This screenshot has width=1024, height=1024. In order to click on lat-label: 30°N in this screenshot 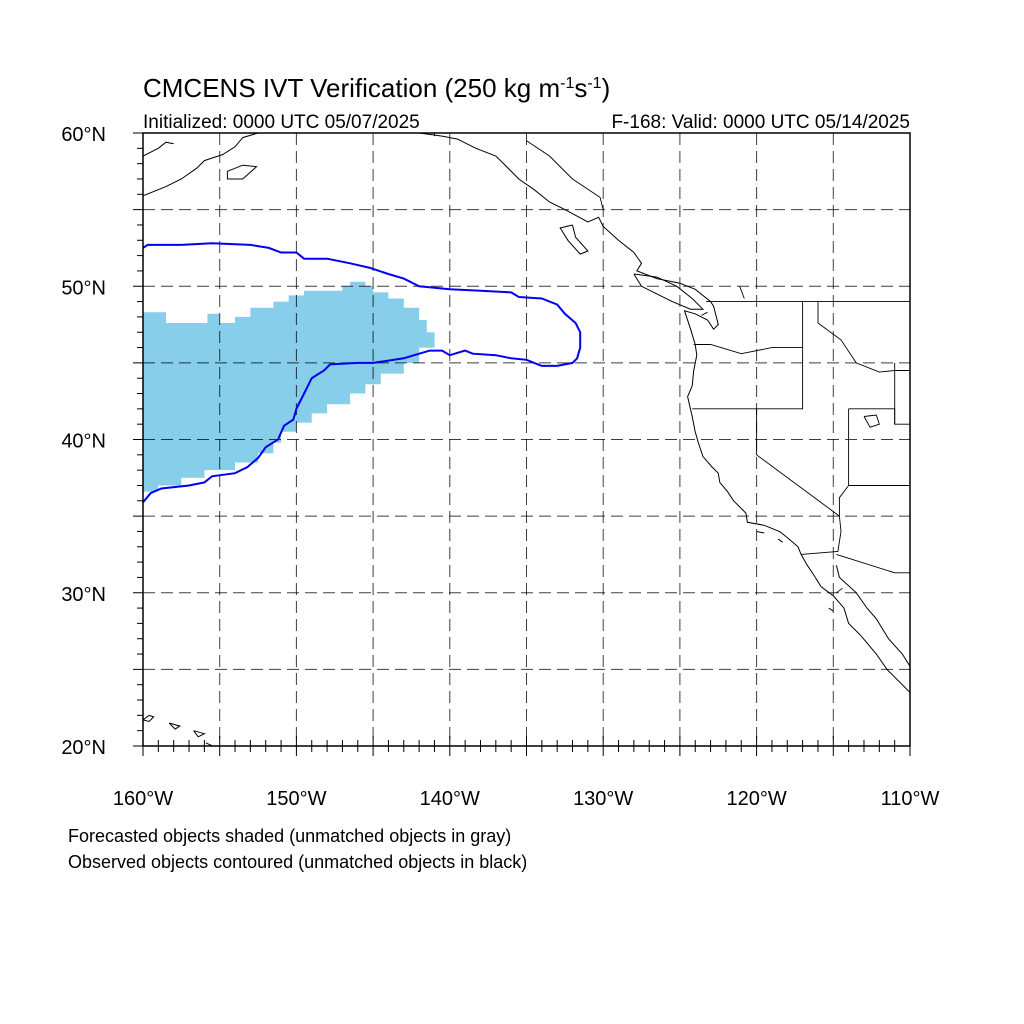, I will do `click(83, 595)`.